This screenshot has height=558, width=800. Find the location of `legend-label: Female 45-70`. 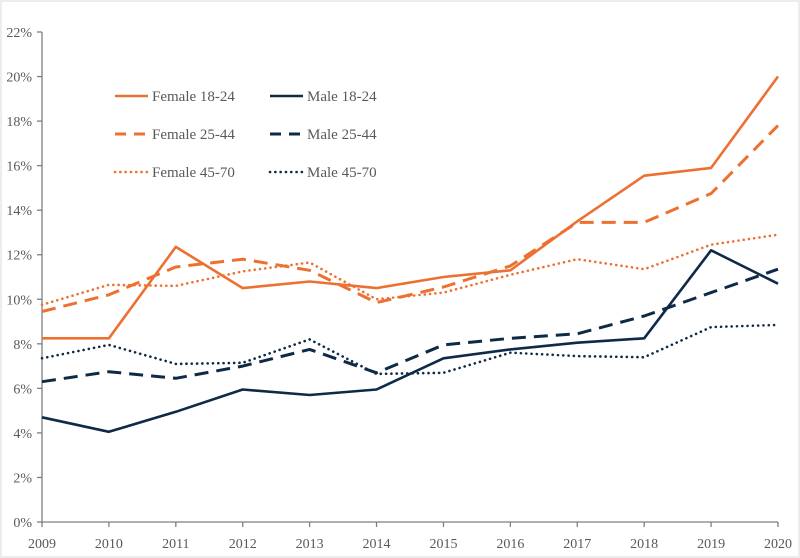

legend-label: Female 45-70 is located at coordinates (193, 173).